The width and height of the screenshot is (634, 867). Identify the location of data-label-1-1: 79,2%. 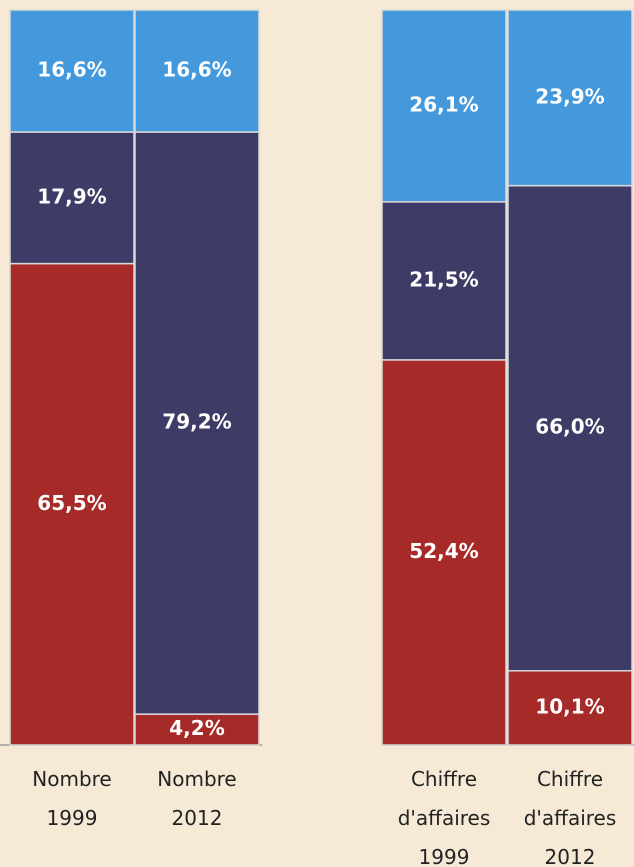
(196, 422).